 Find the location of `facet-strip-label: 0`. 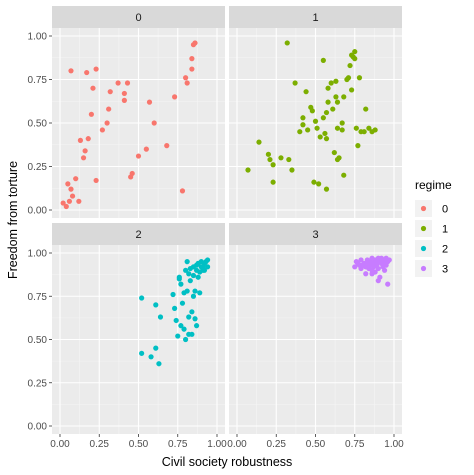

facet-strip-label: 0 is located at coordinates (138, 18).